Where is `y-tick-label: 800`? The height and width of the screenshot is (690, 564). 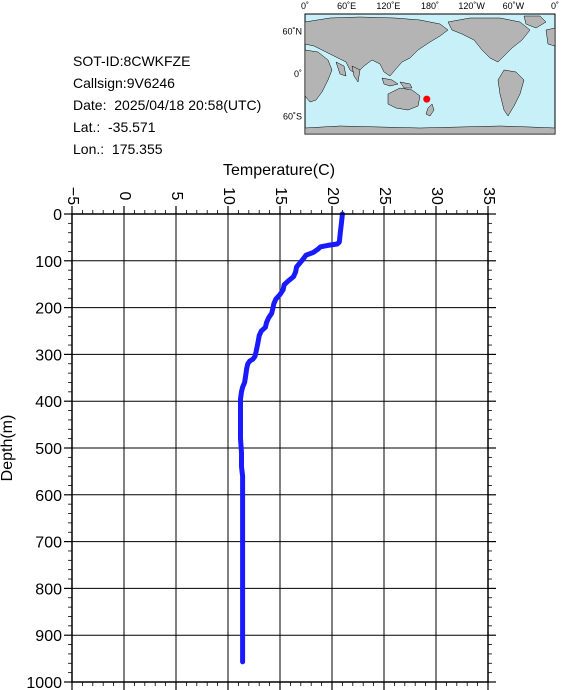
y-tick-label: 800 is located at coordinates (48, 589).